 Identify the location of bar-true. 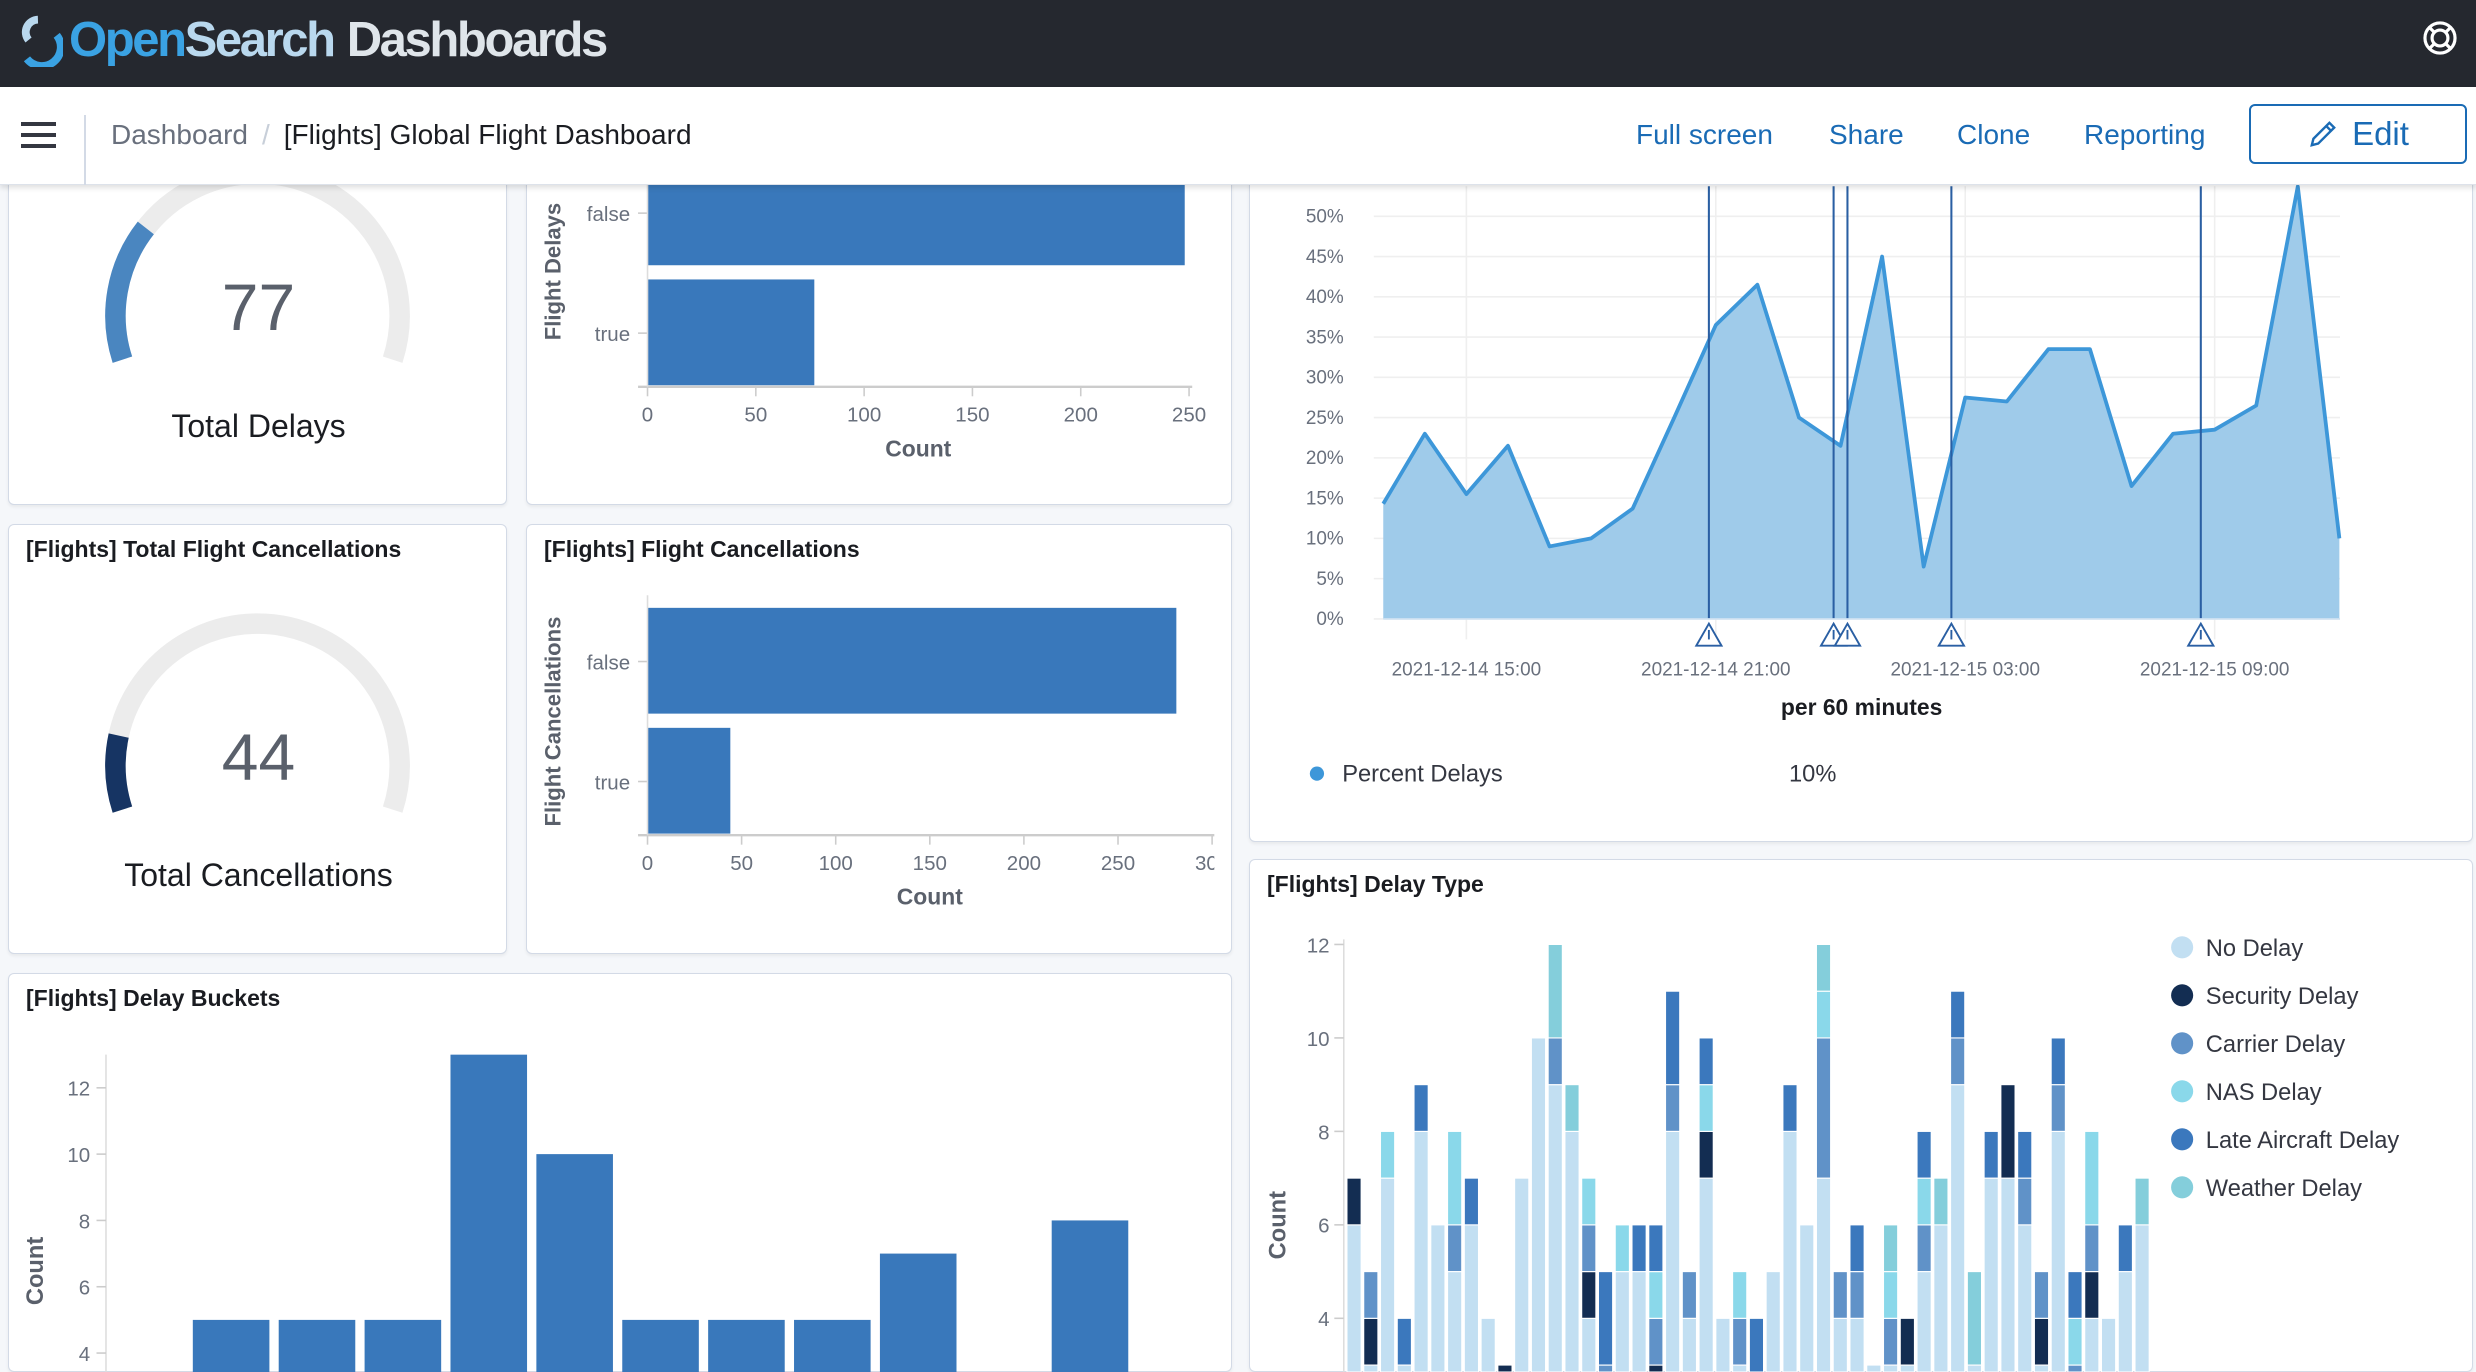
(731, 332).